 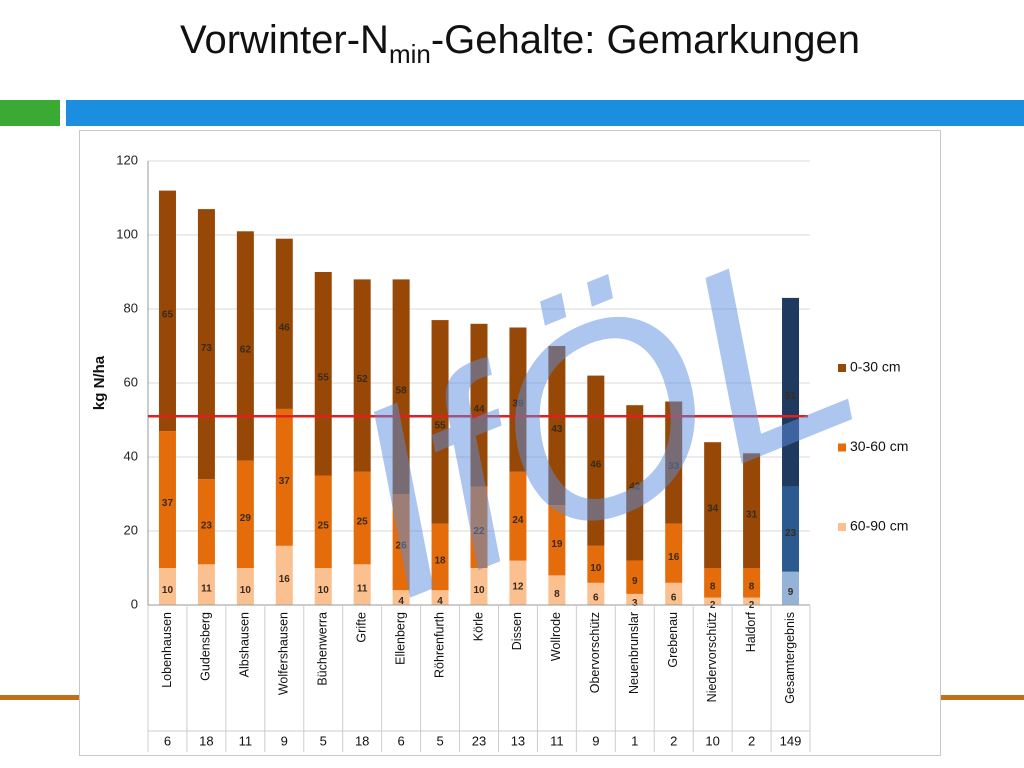 What do you see at coordinates (518, 520) in the screenshot?
I see `data-label: 24` at bounding box center [518, 520].